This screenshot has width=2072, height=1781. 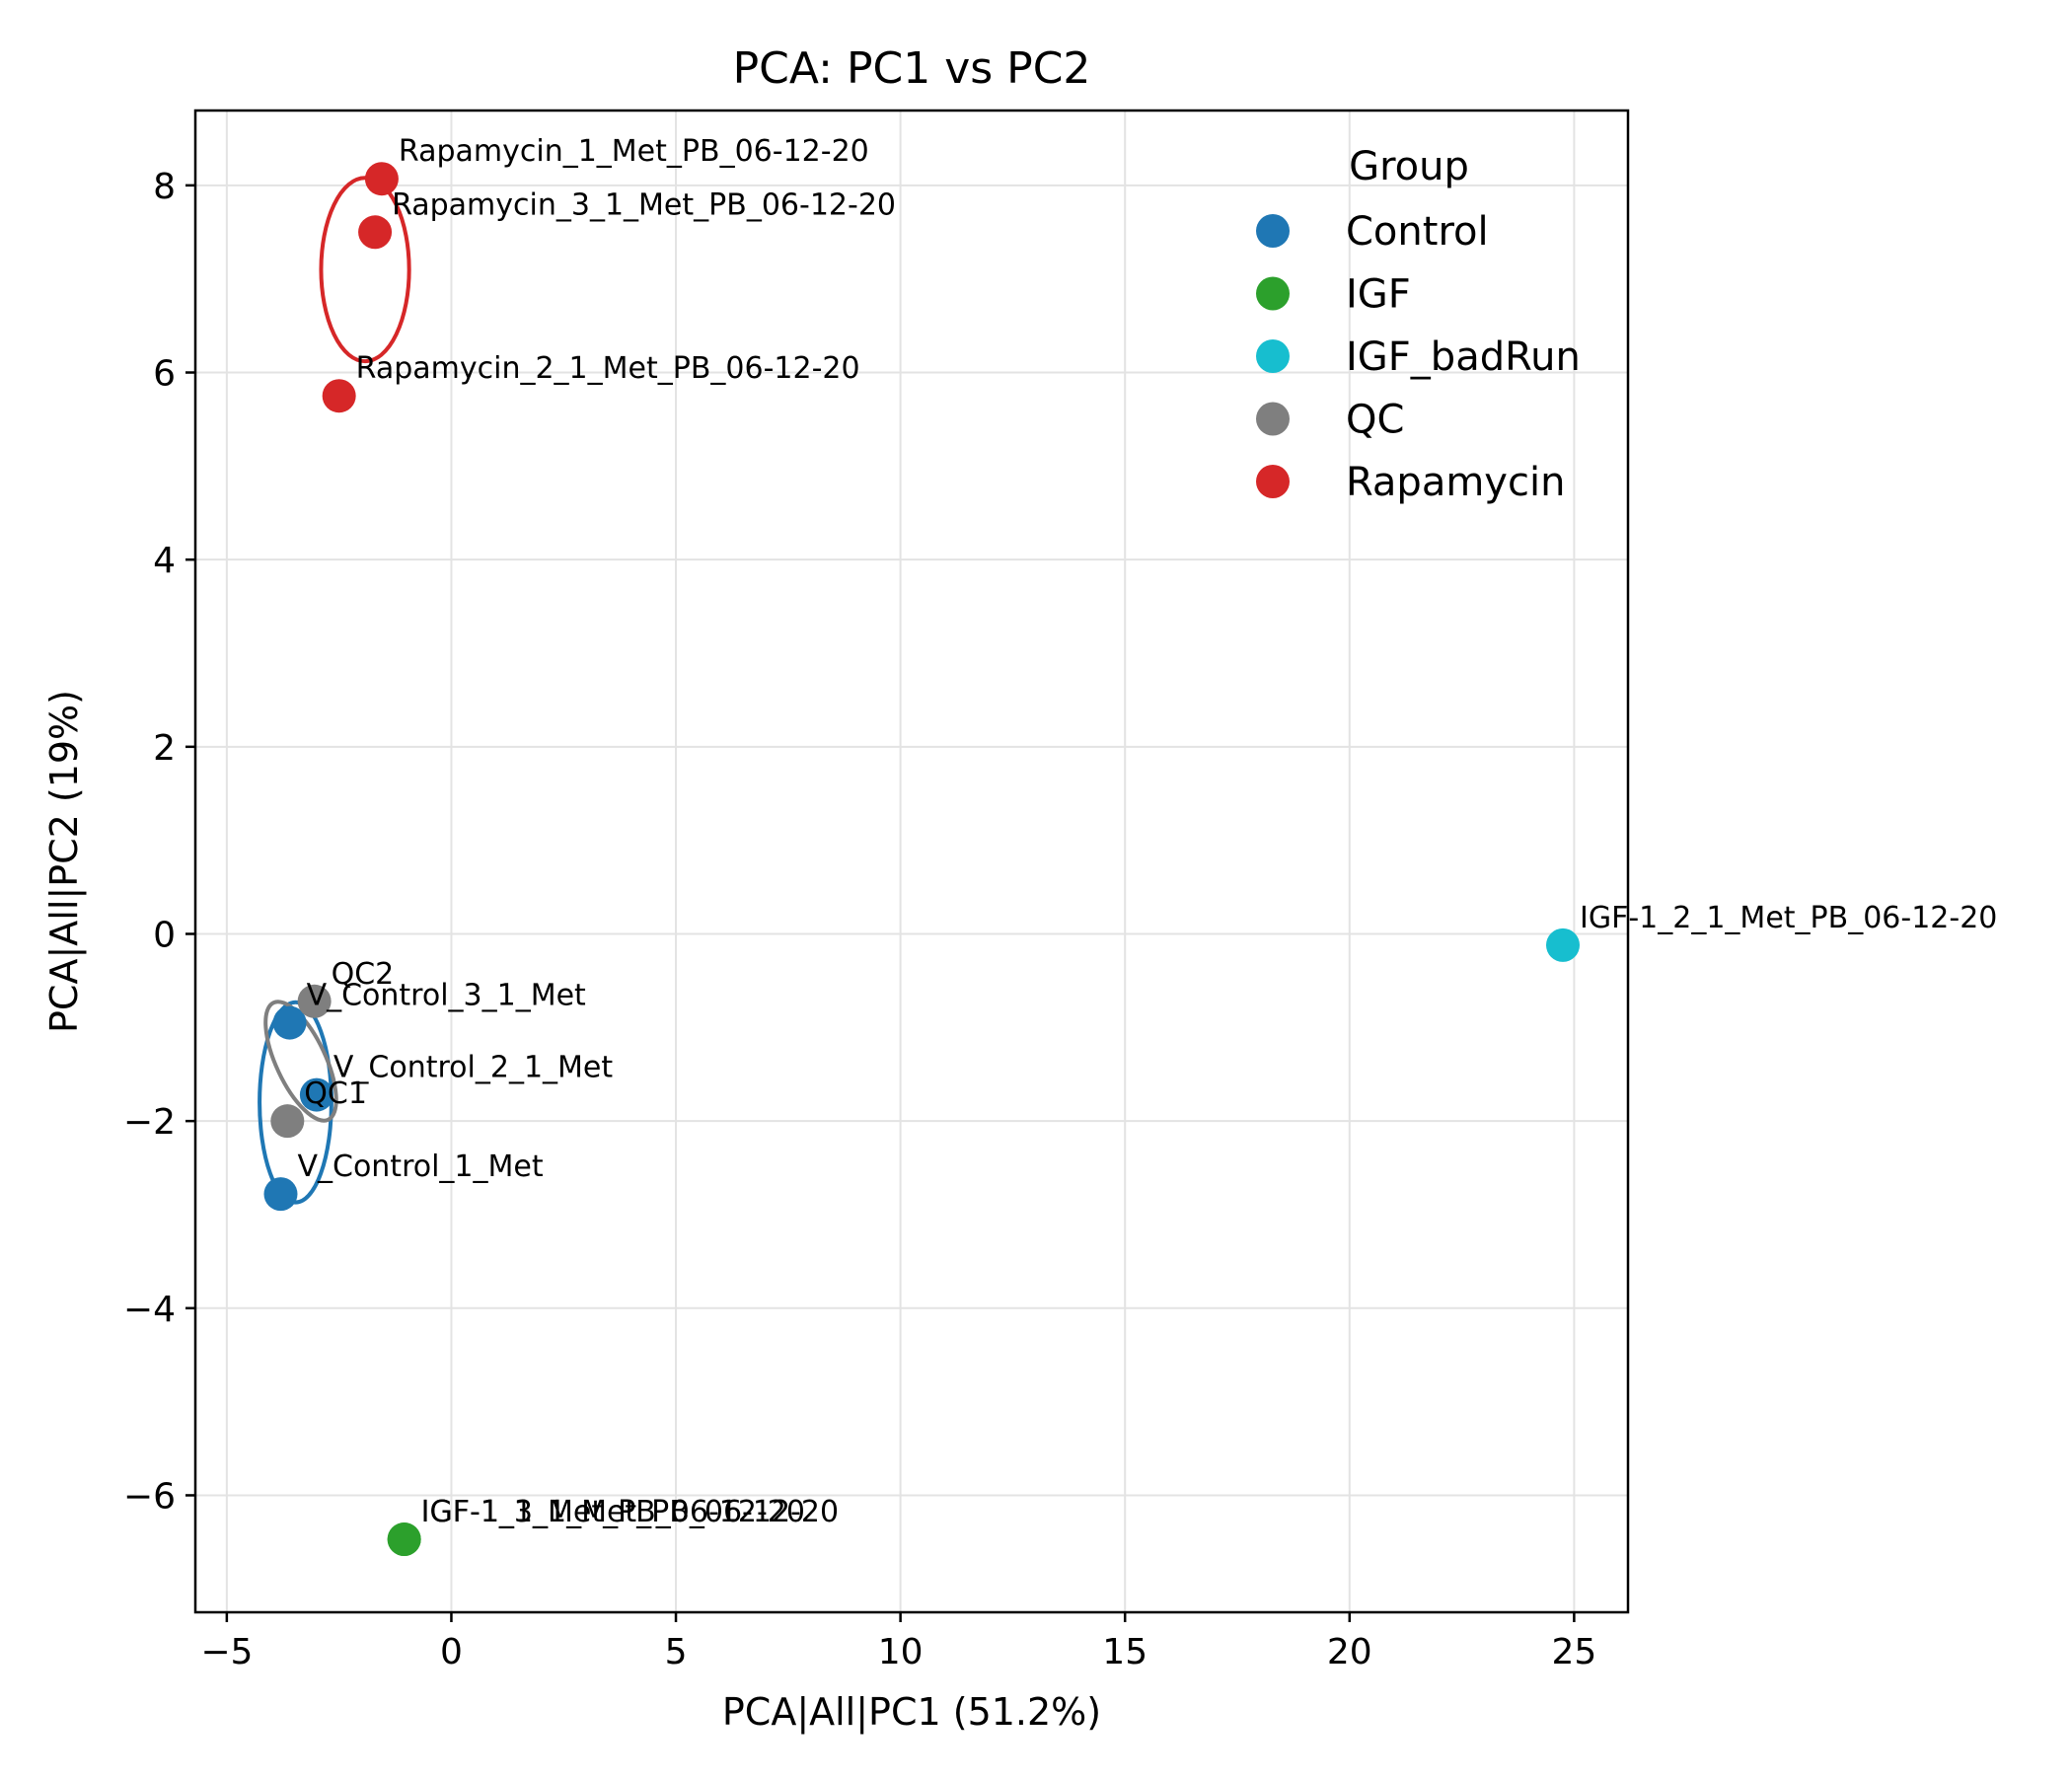 What do you see at coordinates (1455, 483) in the screenshot?
I see `legend-label: Rapamycin` at bounding box center [1455, 483].